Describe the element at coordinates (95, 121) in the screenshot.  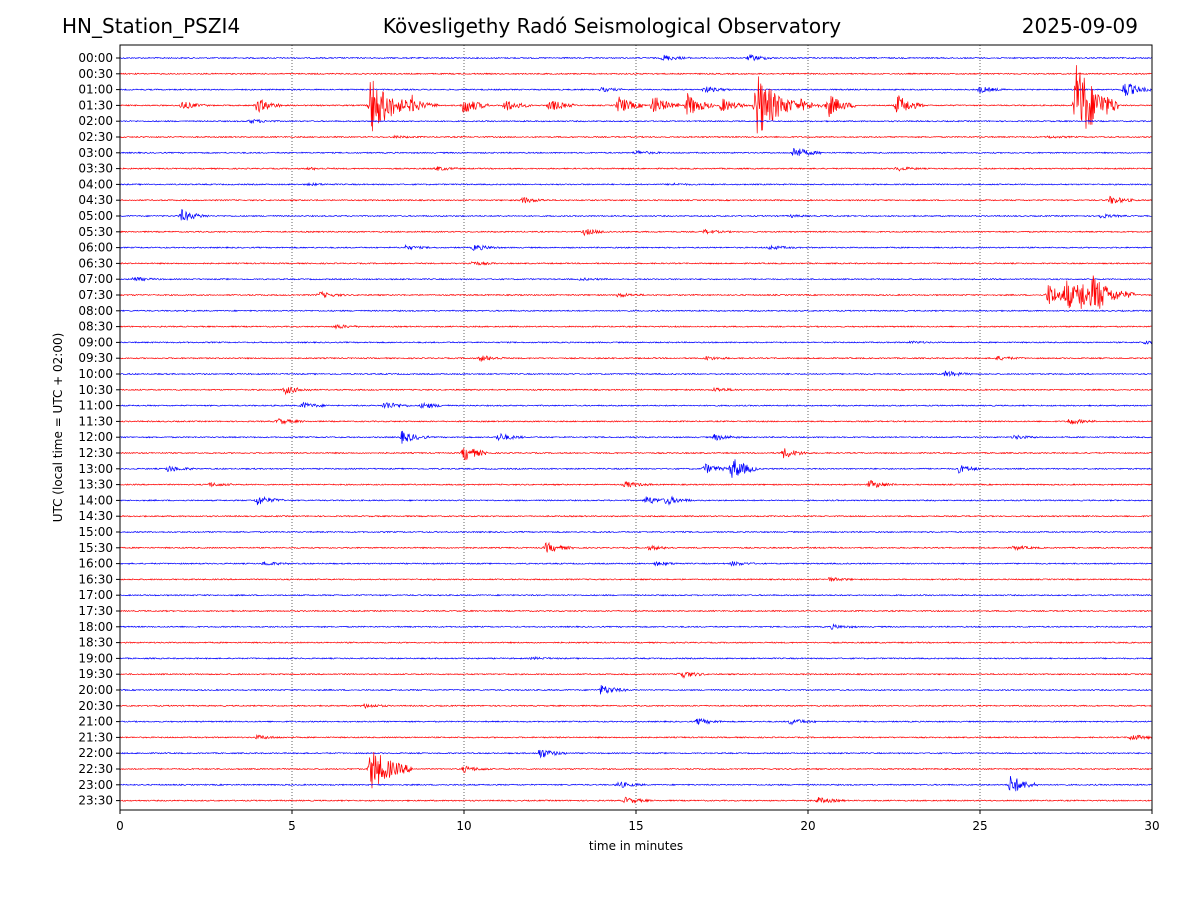
I see `y-tick-label: 02:00` at that location.